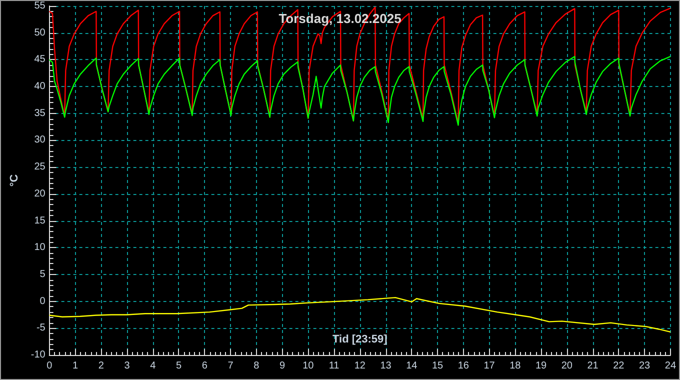  I want to click on x-tick-label: 9, so click(282, 366).